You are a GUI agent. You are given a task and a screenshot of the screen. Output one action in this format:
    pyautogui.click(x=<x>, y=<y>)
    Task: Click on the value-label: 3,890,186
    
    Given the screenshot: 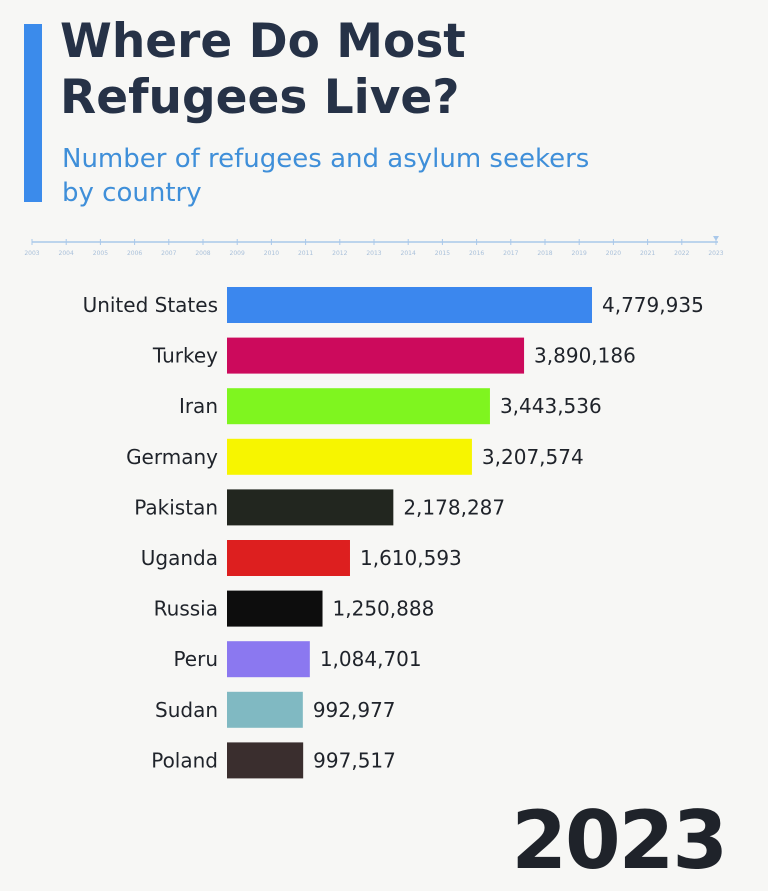 What is the action you would take?
    pyautogui.click(x=585, y=356)
    